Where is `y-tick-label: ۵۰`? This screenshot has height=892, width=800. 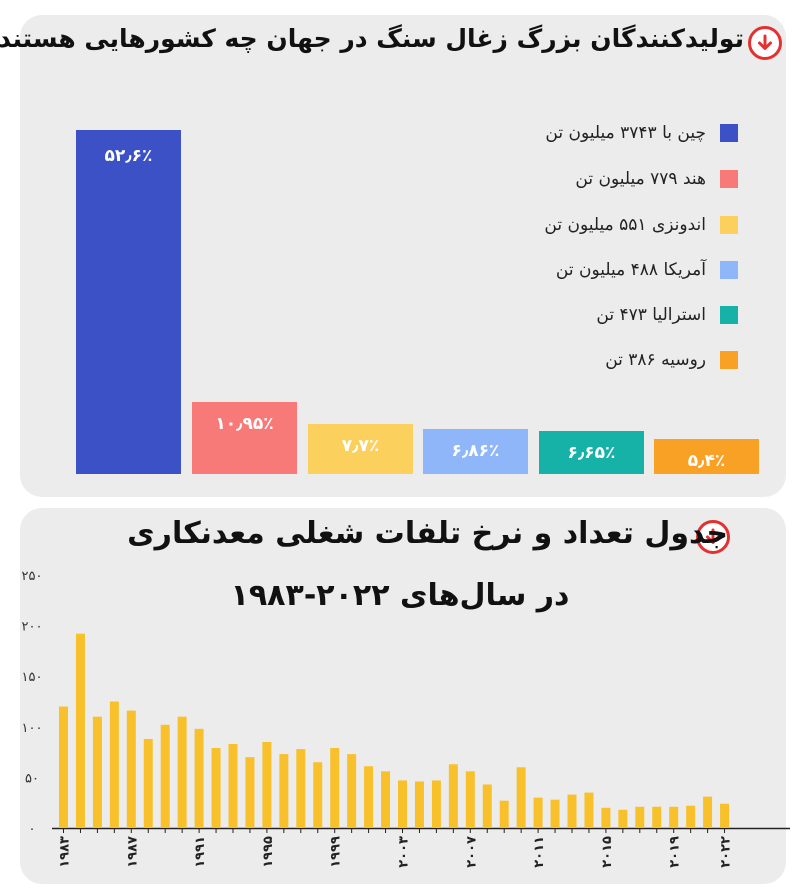
y-tick-label: ۵۰ is located at coordinates (32, 778).